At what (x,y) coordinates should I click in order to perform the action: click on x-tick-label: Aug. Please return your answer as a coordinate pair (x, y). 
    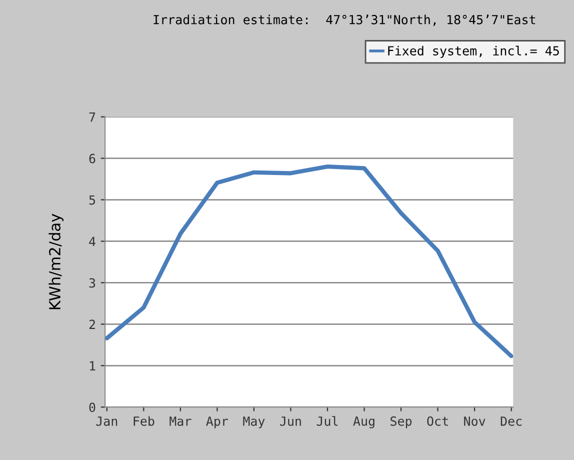
    Looking at the image, I should click on (363, 422).